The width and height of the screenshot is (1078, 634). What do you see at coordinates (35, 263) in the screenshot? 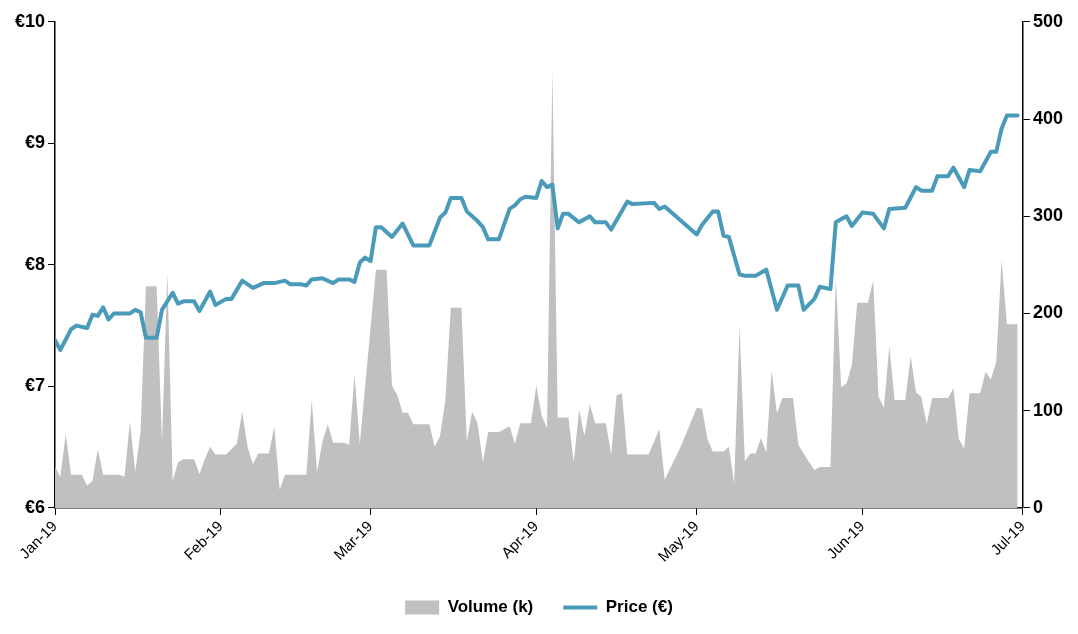
I see `y-tick-label: €8` at bounding box center [35, 263].